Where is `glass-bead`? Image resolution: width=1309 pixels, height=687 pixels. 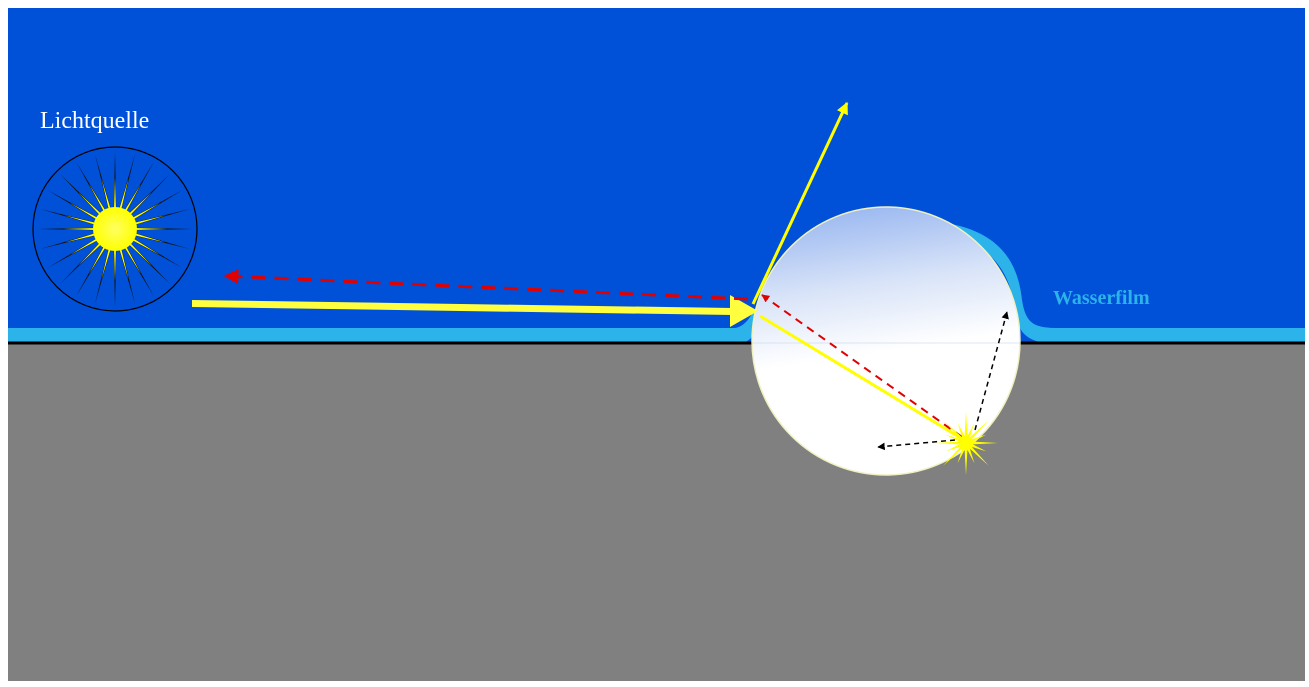
glass-bead is located at coordinates (886, 341).